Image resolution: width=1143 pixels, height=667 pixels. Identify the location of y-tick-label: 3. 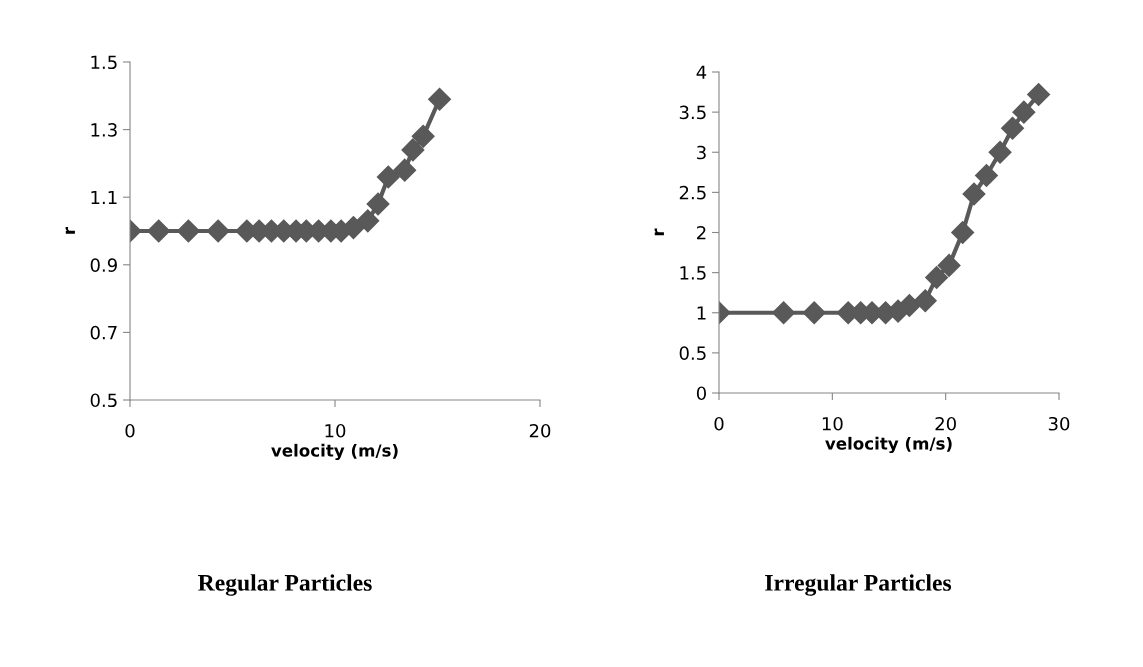
(701, 152).